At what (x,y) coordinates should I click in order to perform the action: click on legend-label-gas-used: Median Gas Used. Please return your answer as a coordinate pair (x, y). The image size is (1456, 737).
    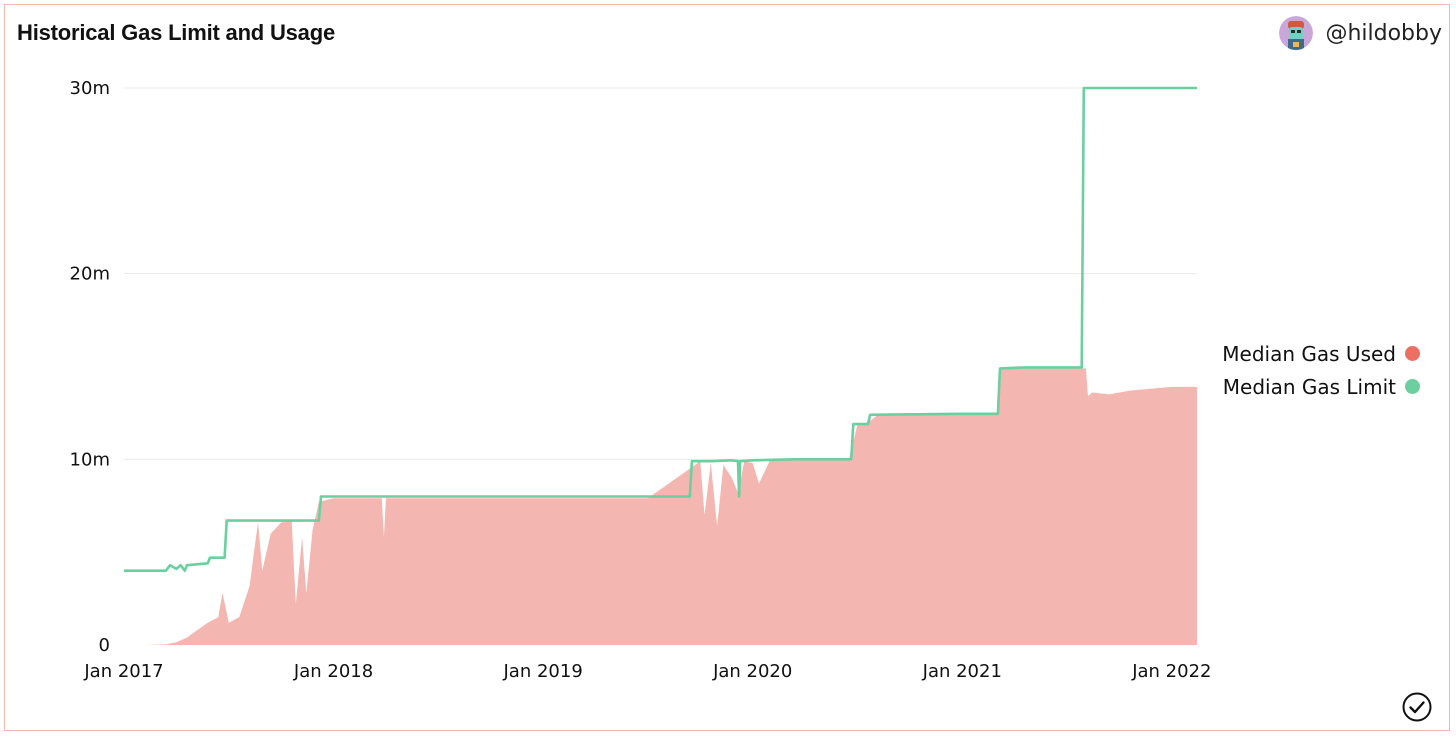
    Looking at the image, I should click on (1309, 353).